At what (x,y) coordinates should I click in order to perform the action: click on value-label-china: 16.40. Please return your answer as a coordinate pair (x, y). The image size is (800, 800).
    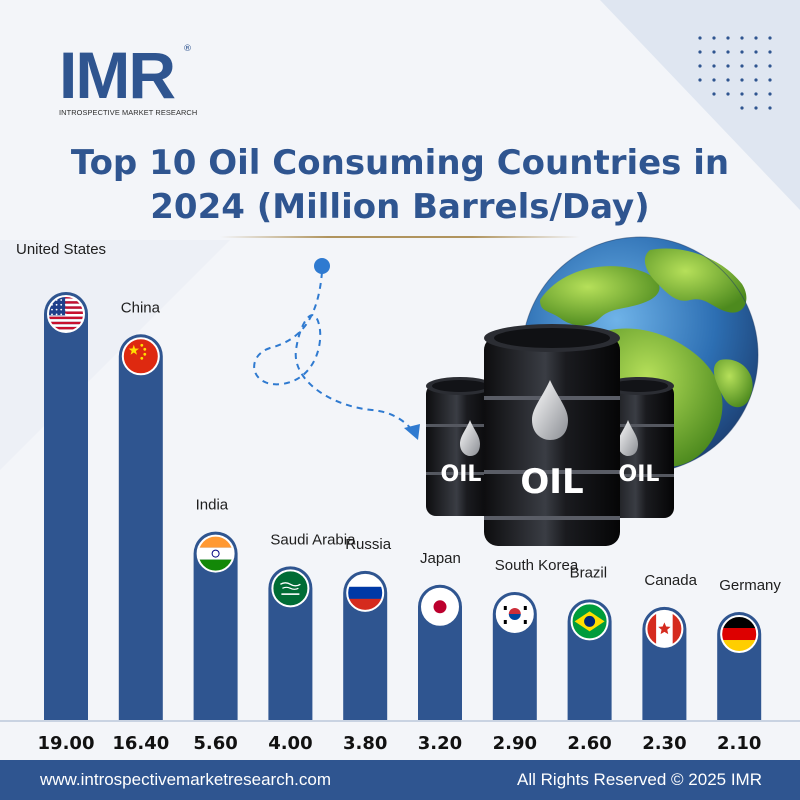
    Looking at the image, I should click on (140, 743).